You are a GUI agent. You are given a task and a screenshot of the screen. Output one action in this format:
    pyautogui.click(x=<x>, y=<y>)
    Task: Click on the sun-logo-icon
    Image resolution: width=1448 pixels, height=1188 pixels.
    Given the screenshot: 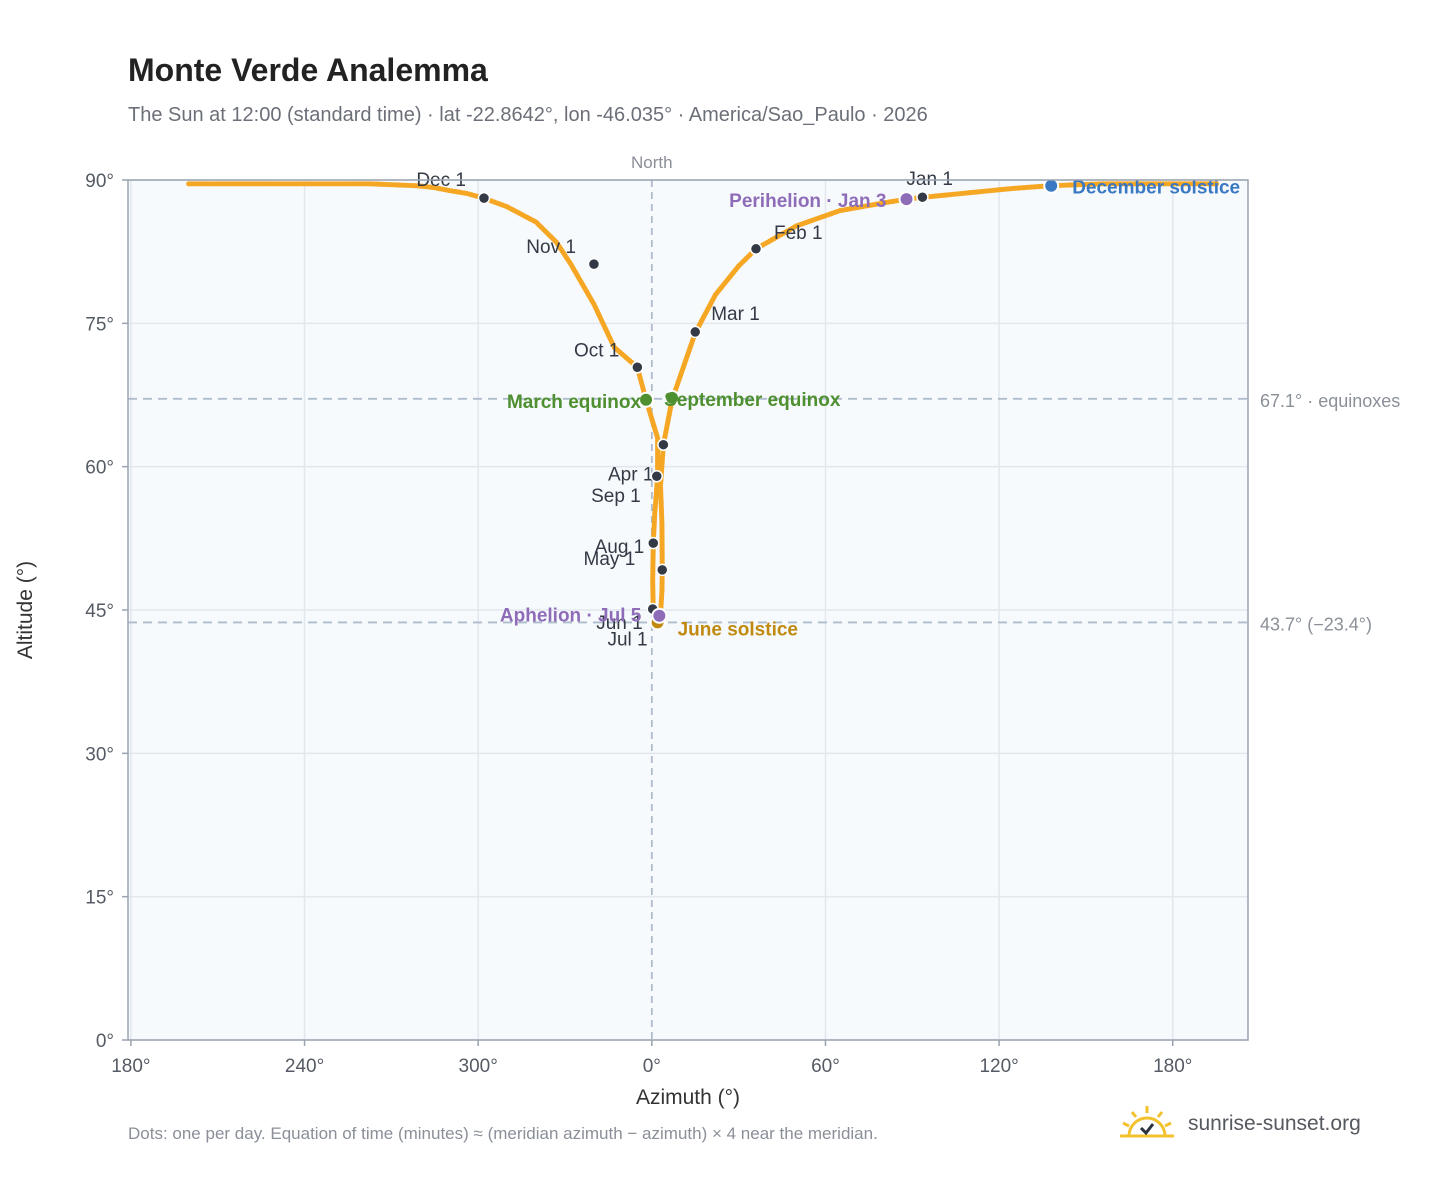 What is the action you would take?
    pyautogui.click(x=1147, y=1122)
    